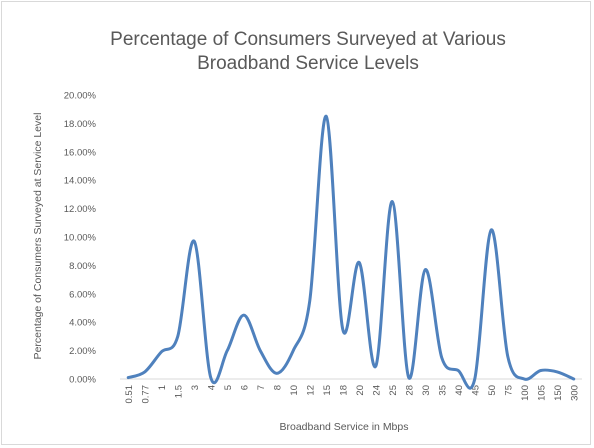 The image size is (594, 448). I want to click on y-tick-label: 18.00%, so click(80, 124).